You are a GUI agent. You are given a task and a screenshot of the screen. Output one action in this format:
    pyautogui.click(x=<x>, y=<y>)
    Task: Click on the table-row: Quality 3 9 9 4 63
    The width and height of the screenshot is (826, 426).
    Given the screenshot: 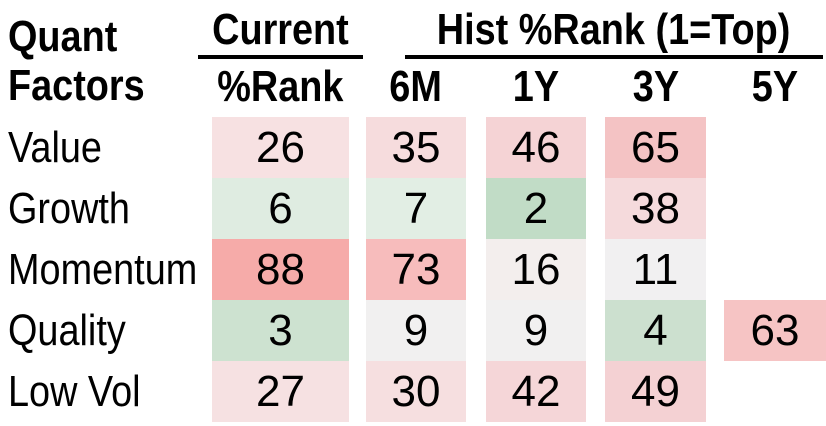 What is the action you would take?
    pyautogui.click(x=413, y=330)
    